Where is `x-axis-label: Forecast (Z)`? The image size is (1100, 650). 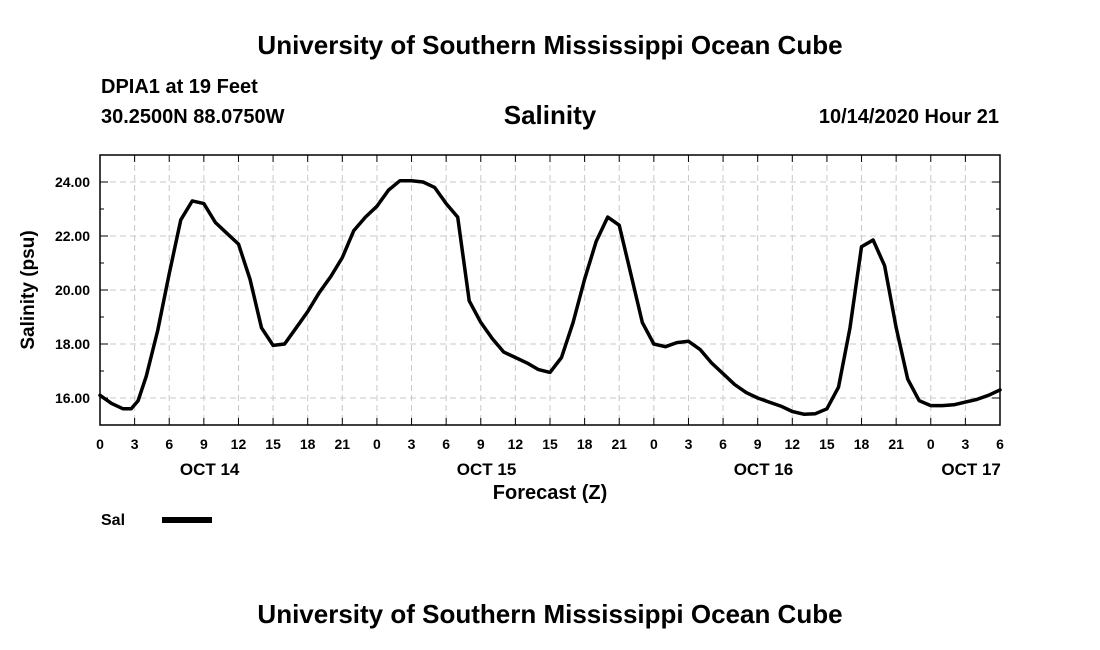
x-axis-label: Forecast (Z) is located at coordinates (550, 493).